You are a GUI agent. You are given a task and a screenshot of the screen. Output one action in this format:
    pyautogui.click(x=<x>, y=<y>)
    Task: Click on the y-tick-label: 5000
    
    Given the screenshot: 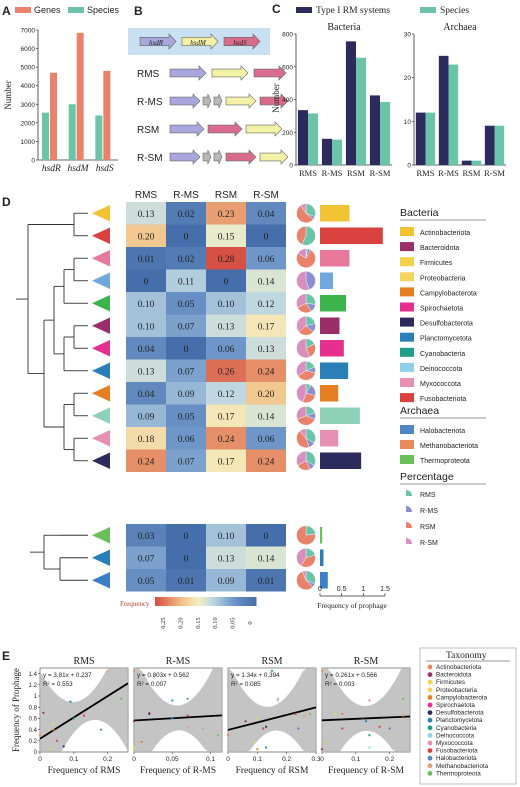 What is the action you would take?
    pyautogui.click(x=28, y=68)
    